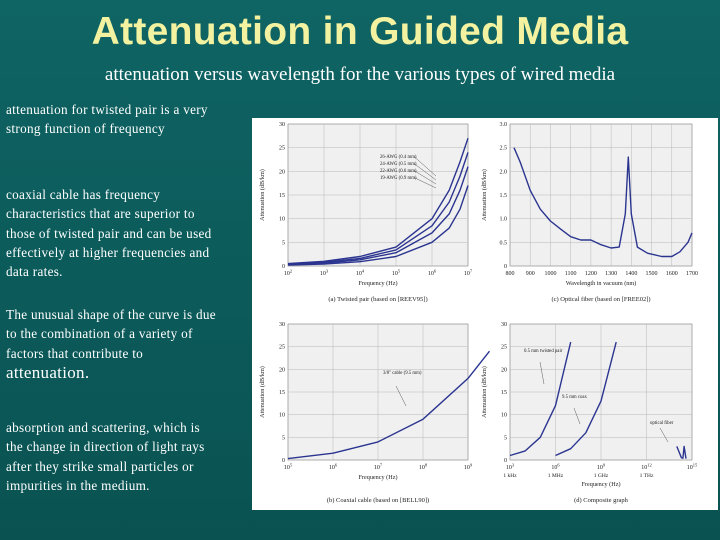 The image size is (720, 540). I want to click on y-tick-label: 2.0, so click(504, 172).